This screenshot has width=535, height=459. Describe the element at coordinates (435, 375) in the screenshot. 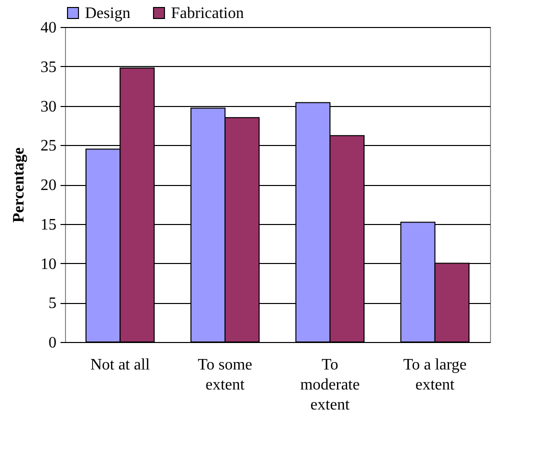

I see `x-tick-label: To a large extent` at that location.